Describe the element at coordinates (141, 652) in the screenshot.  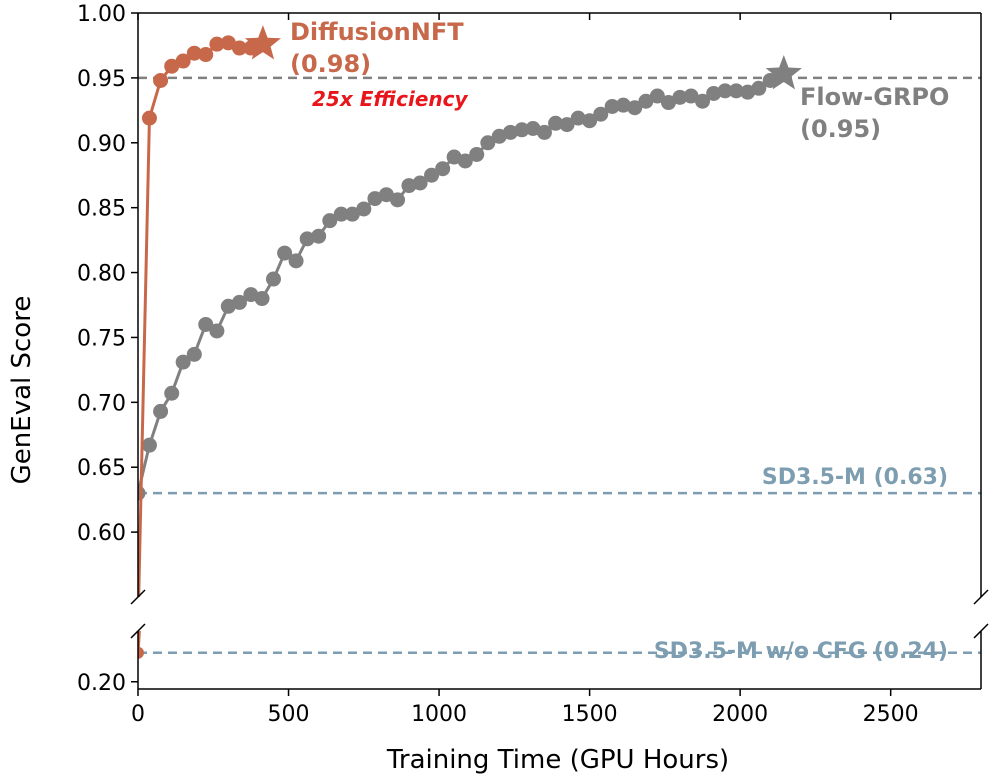
I see `diffusion-nft-start-point` at that location.